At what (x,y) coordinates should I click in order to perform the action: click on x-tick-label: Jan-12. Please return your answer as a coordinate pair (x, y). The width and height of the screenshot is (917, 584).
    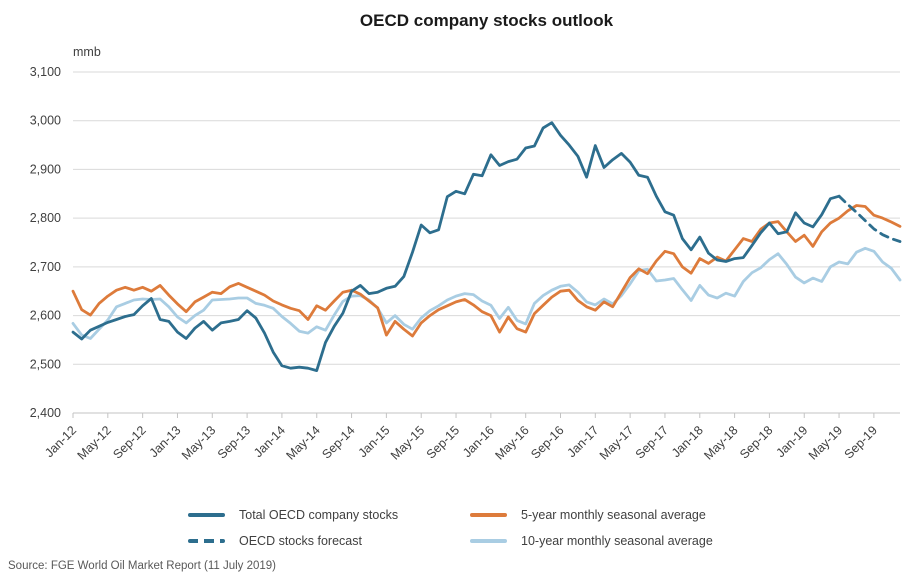
    Looking at the image, I should click on (60, 441).